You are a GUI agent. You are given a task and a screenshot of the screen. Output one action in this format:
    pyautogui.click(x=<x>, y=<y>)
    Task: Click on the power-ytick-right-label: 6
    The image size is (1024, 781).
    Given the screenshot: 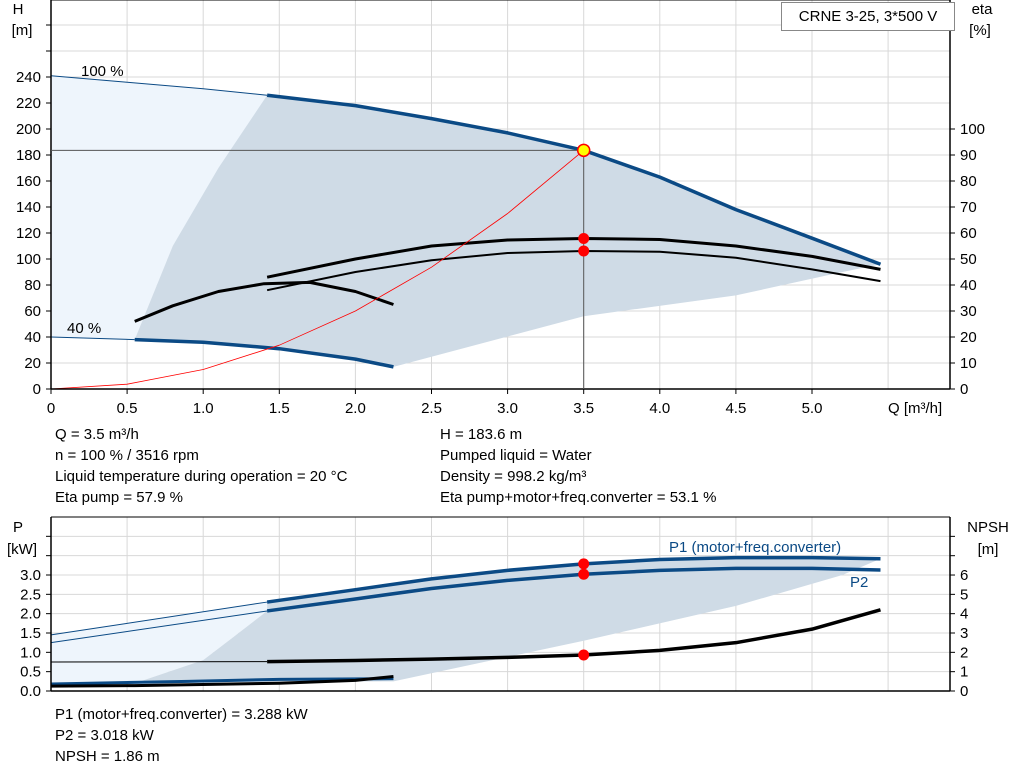 What is the action you would take?
    pyautogui.click(x=964, y=575)
    